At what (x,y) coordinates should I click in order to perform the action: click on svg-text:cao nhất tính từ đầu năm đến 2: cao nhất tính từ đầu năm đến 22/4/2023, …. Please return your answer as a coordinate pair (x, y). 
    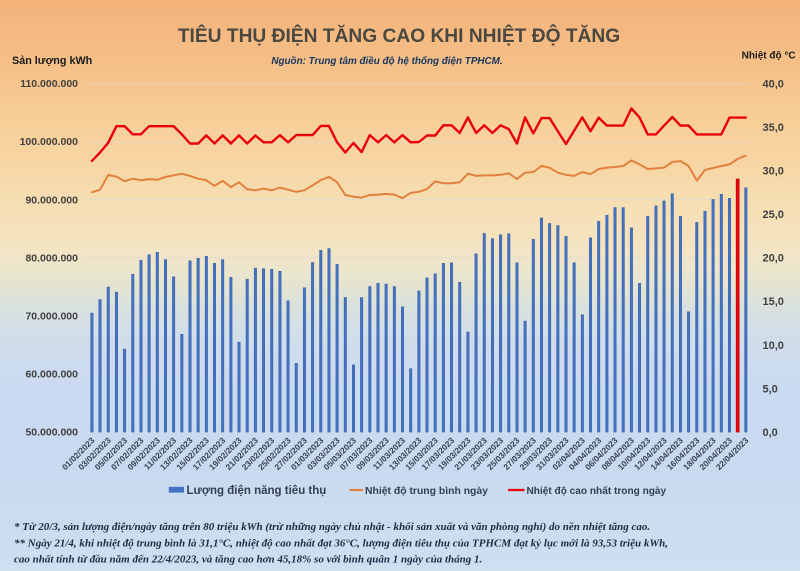
    Looking at the image, I should click on (248, 560).